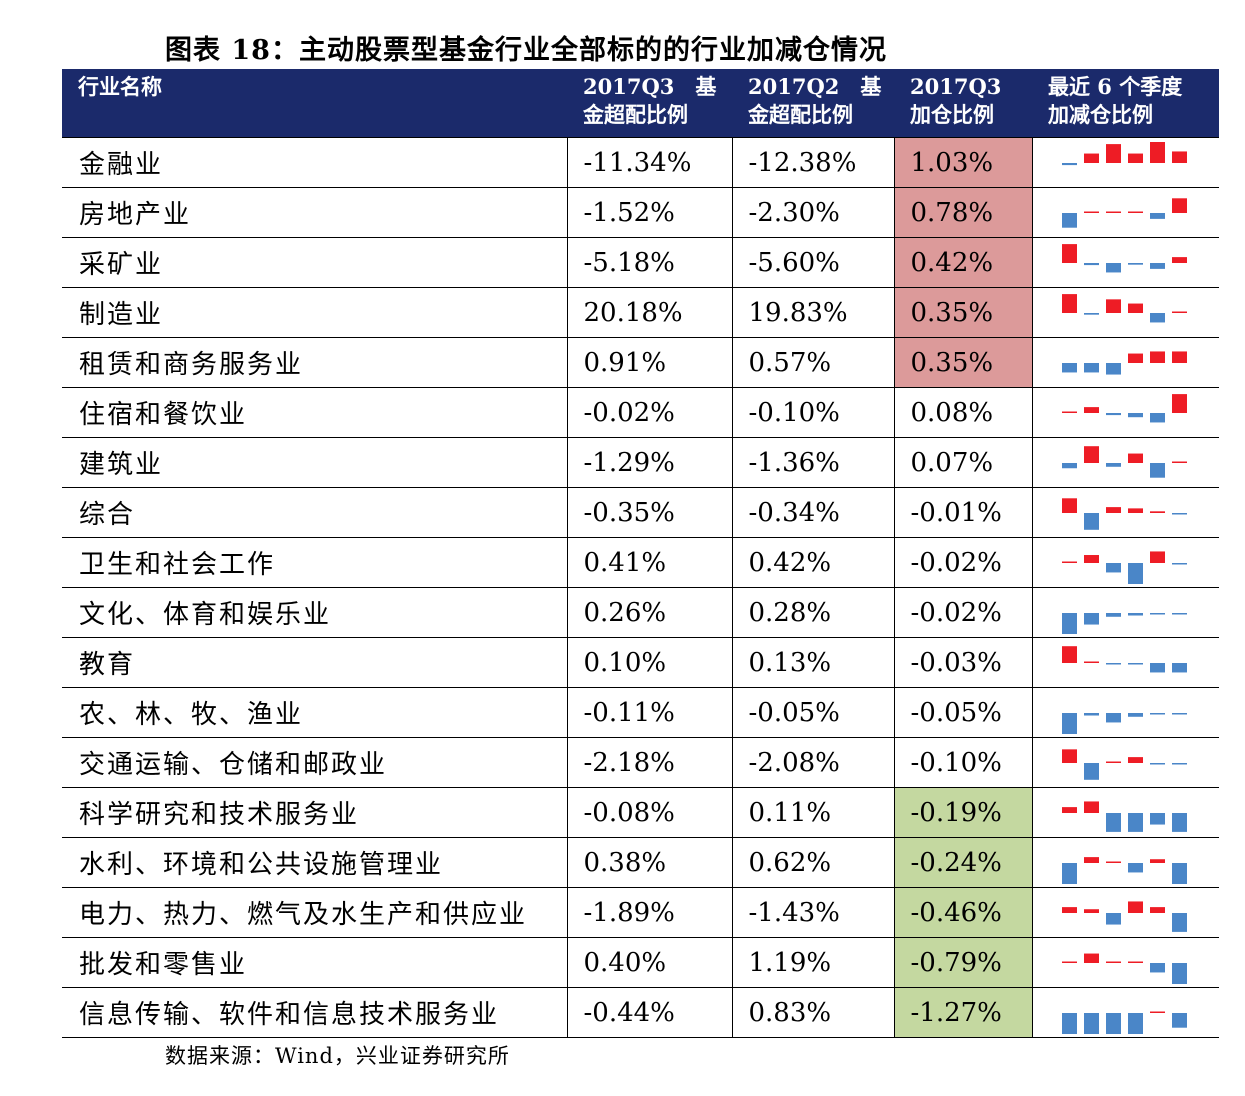  Describe the element at coordinates (640, 512) in the screenshot. I see `table-row: 综合 -0.35% -0.34% -0.01%` at that location.